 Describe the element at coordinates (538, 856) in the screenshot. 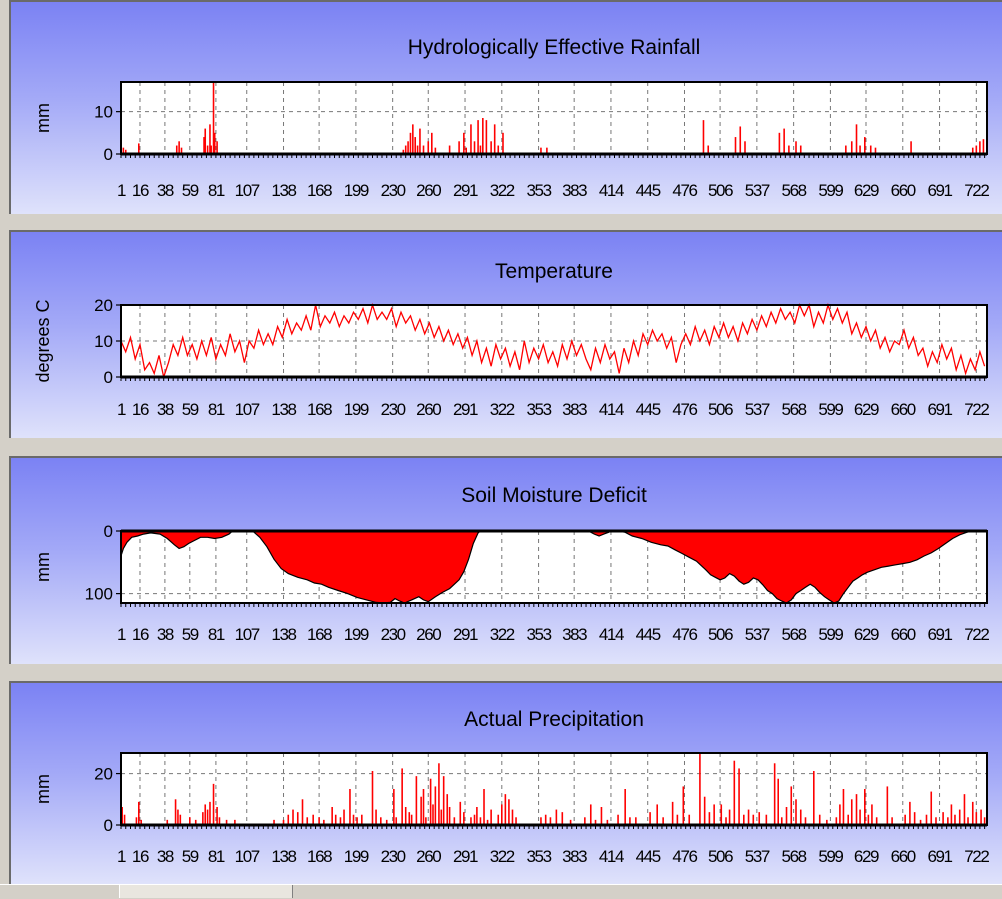

I see `x-tick-label-3-13: 353` at that location.